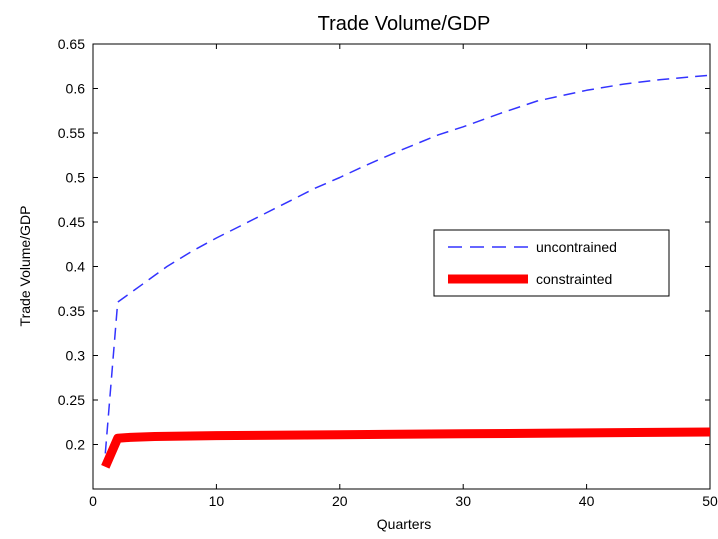 Image resolution: width=718 pixels, height=539 pixels. I want to click on y-tick-label: 0.4, so click(76, 267).